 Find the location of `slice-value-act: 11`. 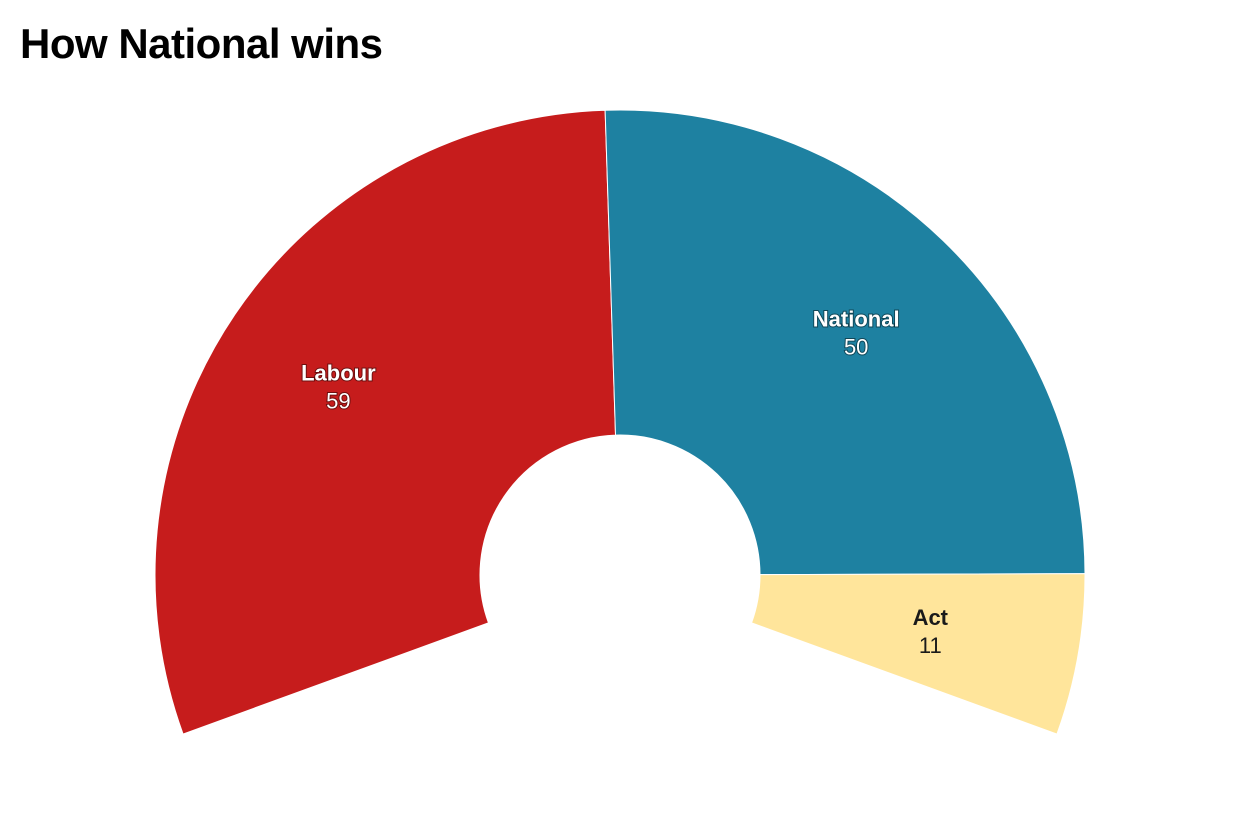

slice-value-act: 11 is located at coordinates (930, 645).